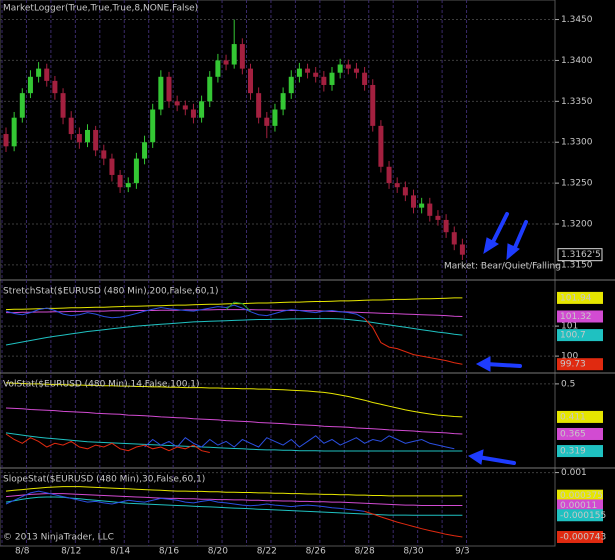 Image resolution: width=615 pixels, height=560 pixels. I want to click on last-value-label: 0.411, so click(573, 417).